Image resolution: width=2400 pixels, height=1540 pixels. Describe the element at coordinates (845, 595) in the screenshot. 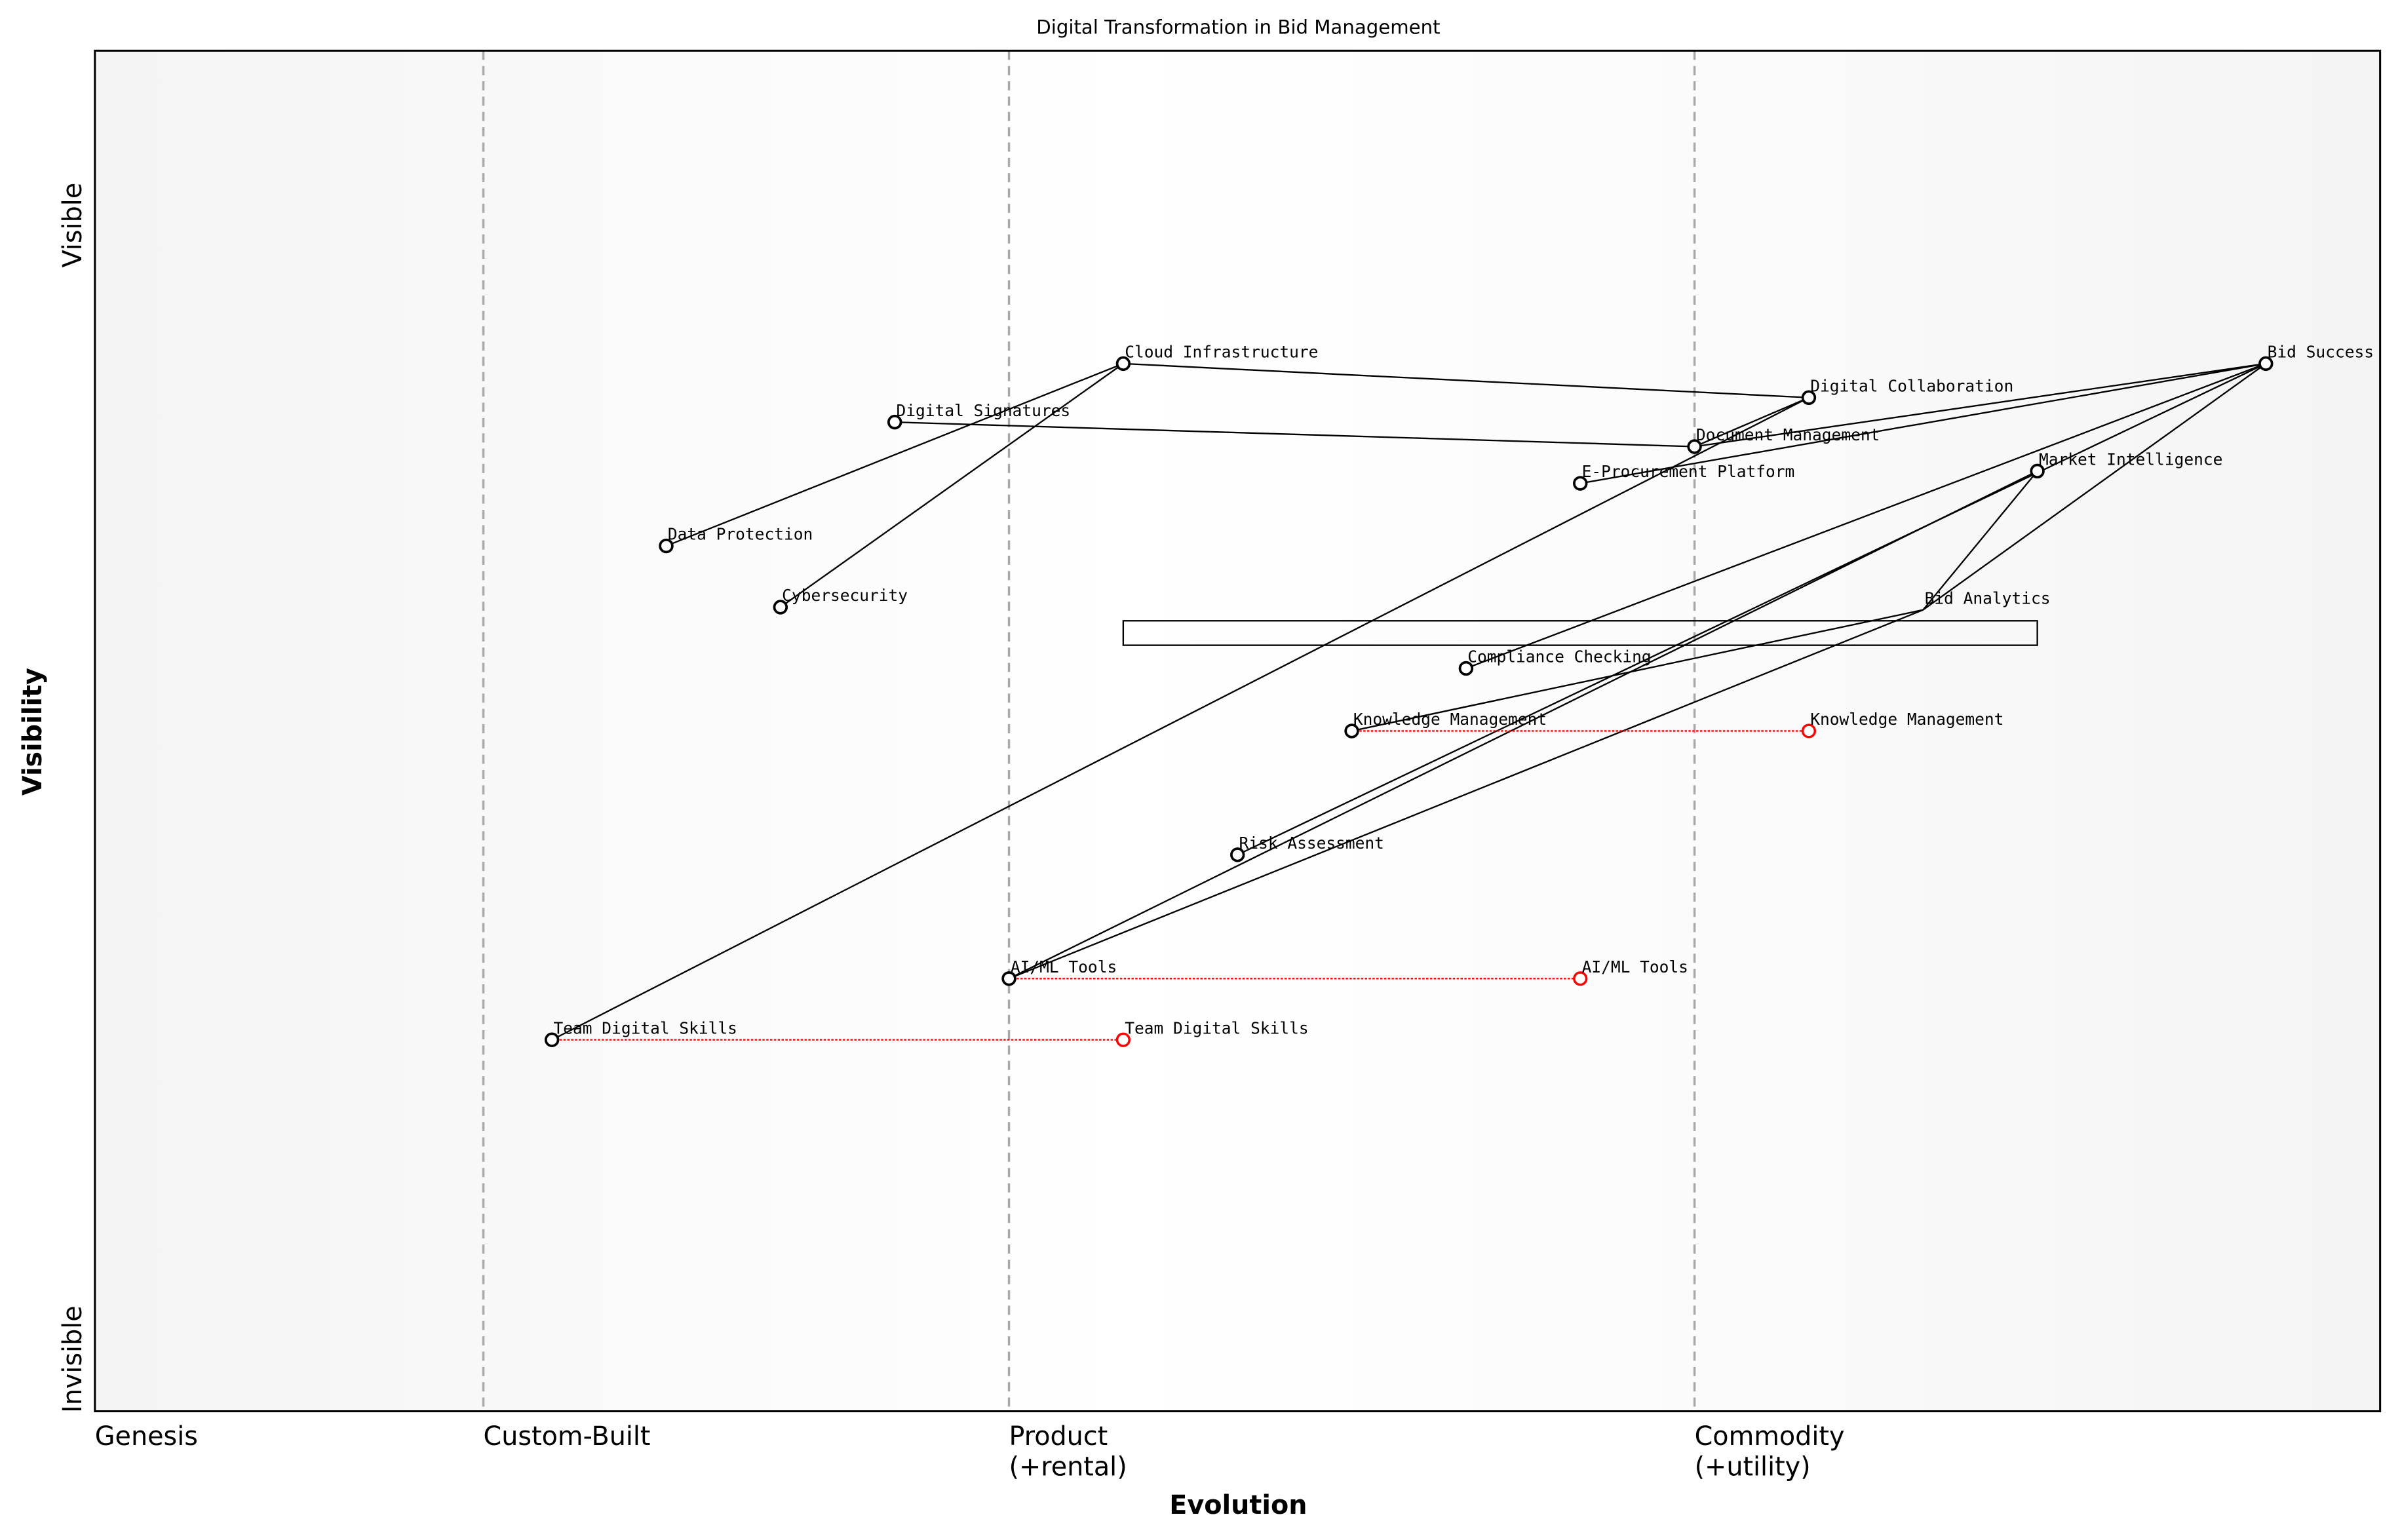

I see `component-label: Cybersecurity` at that location.